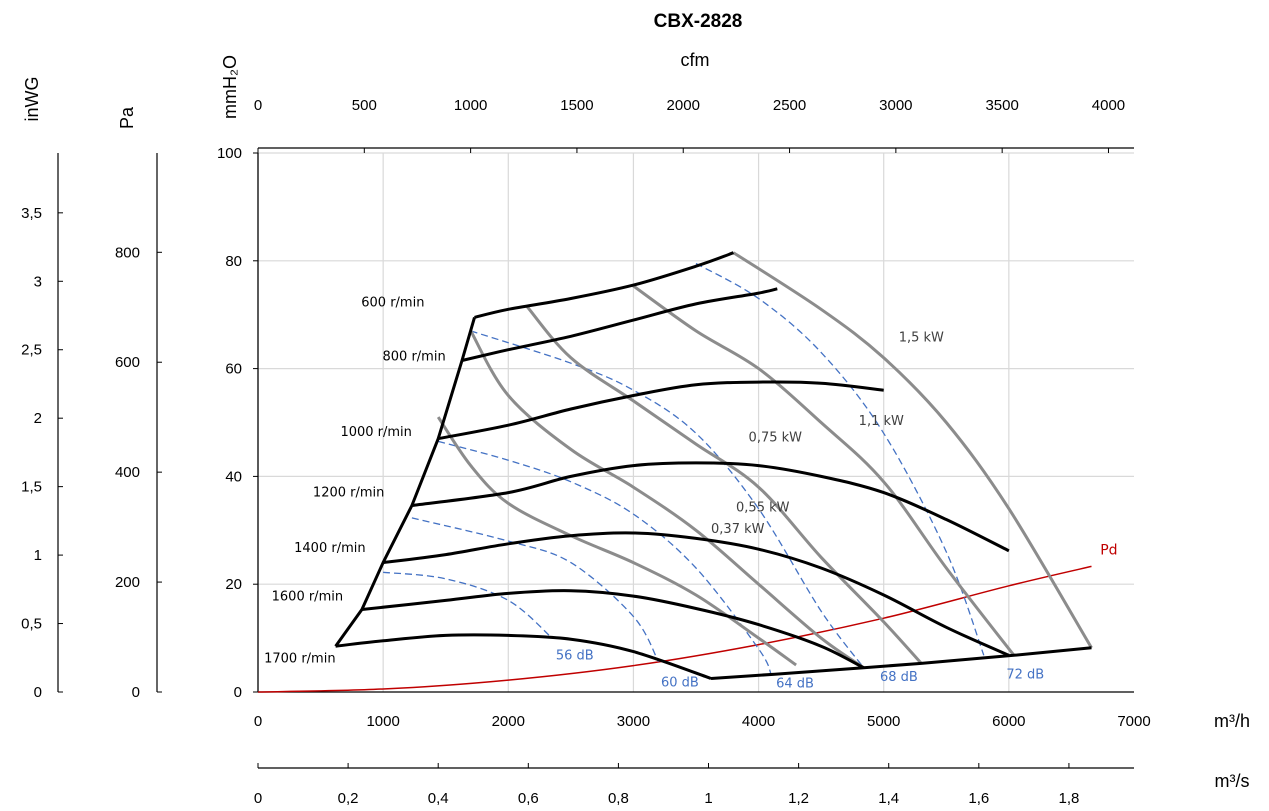  I want to click on y-tick-label: 20, so click(233, 584).